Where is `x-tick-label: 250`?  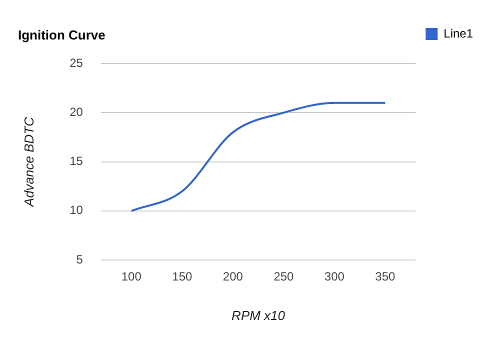 x-tick-label: 250 is located at coordinates (284, 277).